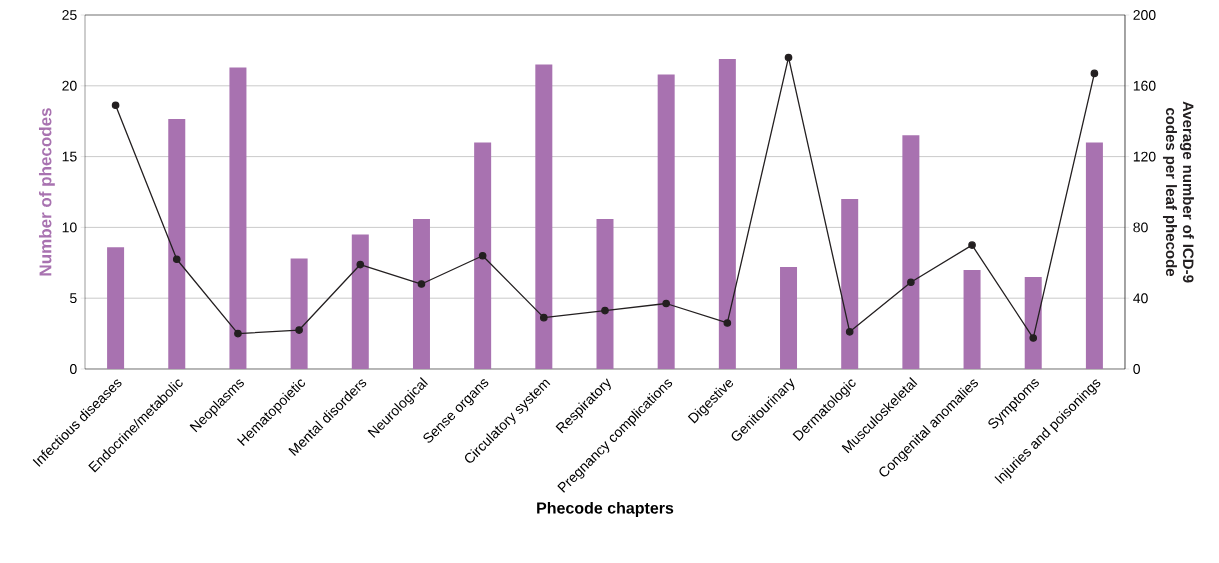 The height and width of the screenshot is (563, 1219). Describe the element at coordinates (1140, 227) in the screenshot. I see `y2-tick-label: 80` at that location.